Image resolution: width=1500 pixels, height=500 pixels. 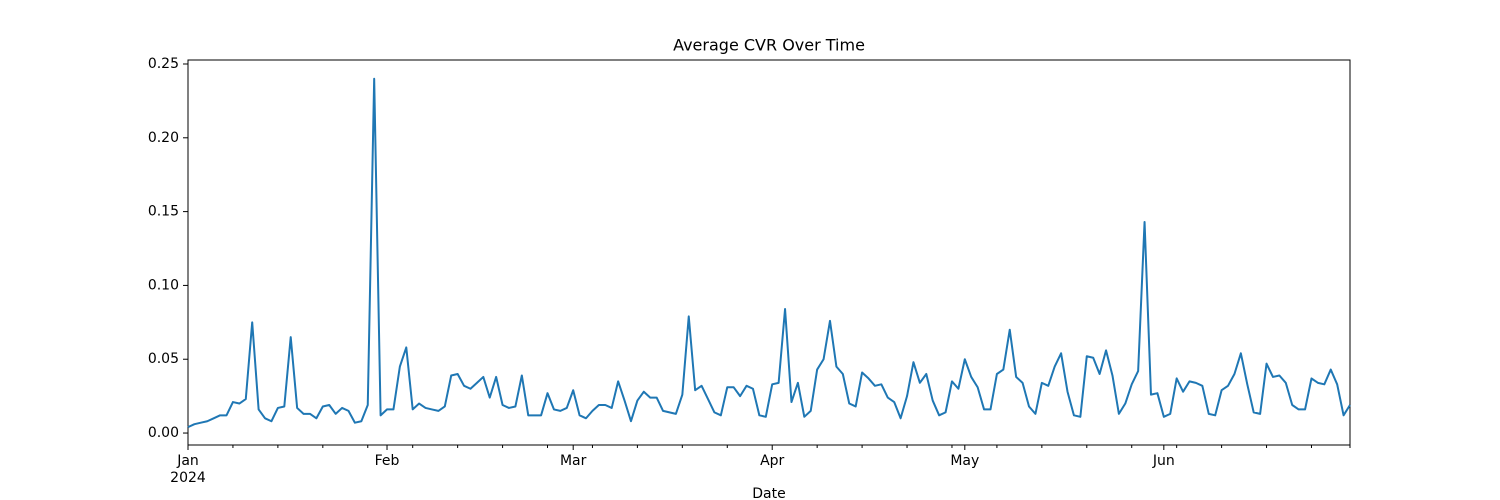 I want to click on x-axis-label: Date, so click(x=768, y=493).